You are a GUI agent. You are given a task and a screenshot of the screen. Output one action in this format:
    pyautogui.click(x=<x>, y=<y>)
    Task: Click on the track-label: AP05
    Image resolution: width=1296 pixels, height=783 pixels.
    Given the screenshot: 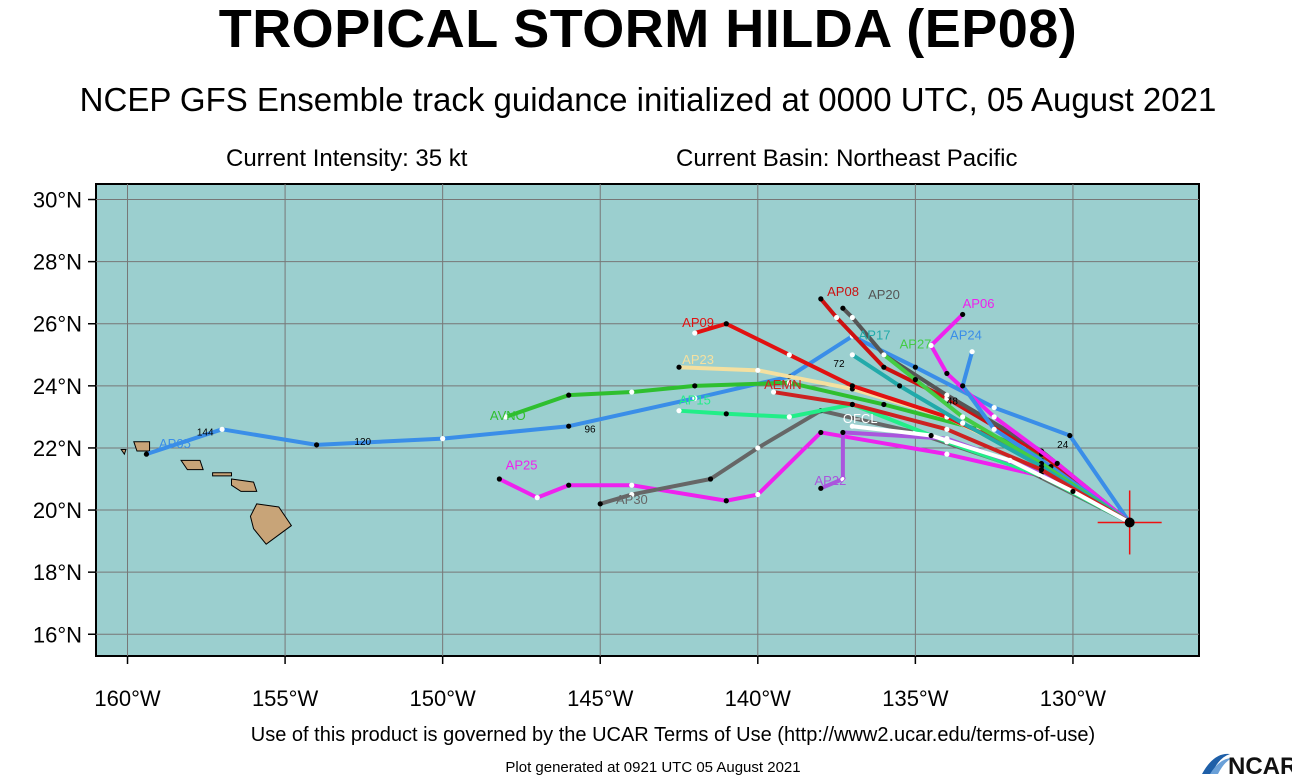 What is the action you would take?
    pyautogui.click(x=175, y=443)
    